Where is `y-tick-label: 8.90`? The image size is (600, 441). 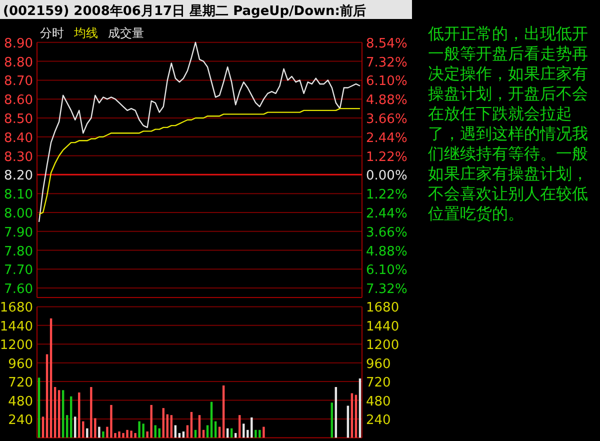
y-tick-label: 8.90 is located at coordinates (18, 44).